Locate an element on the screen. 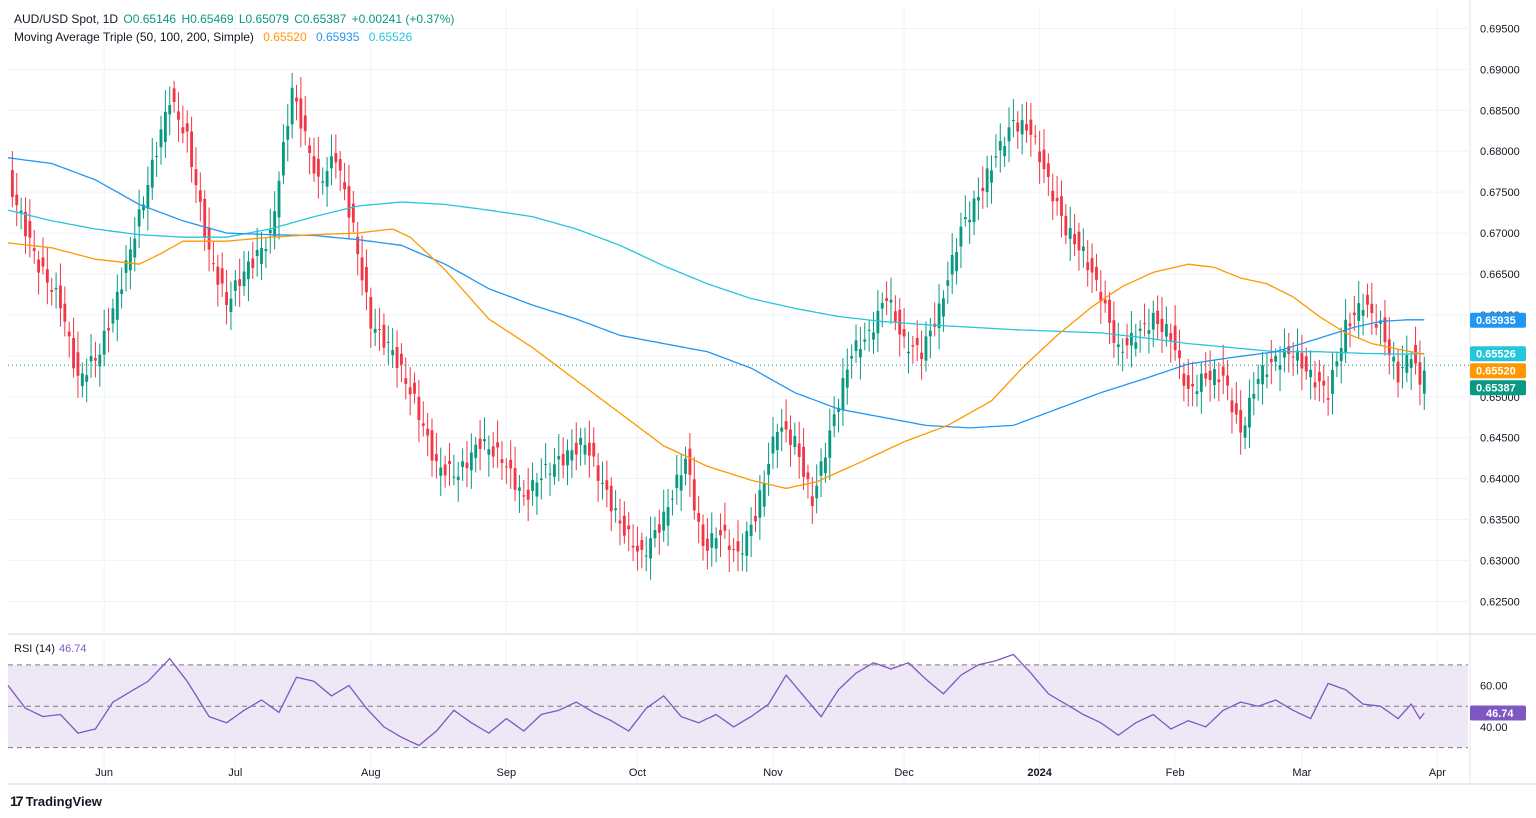 The width and height of the screenshot is (1536, 818). price-tick-label: 0.62500 is located at coordinates (1500, 602).